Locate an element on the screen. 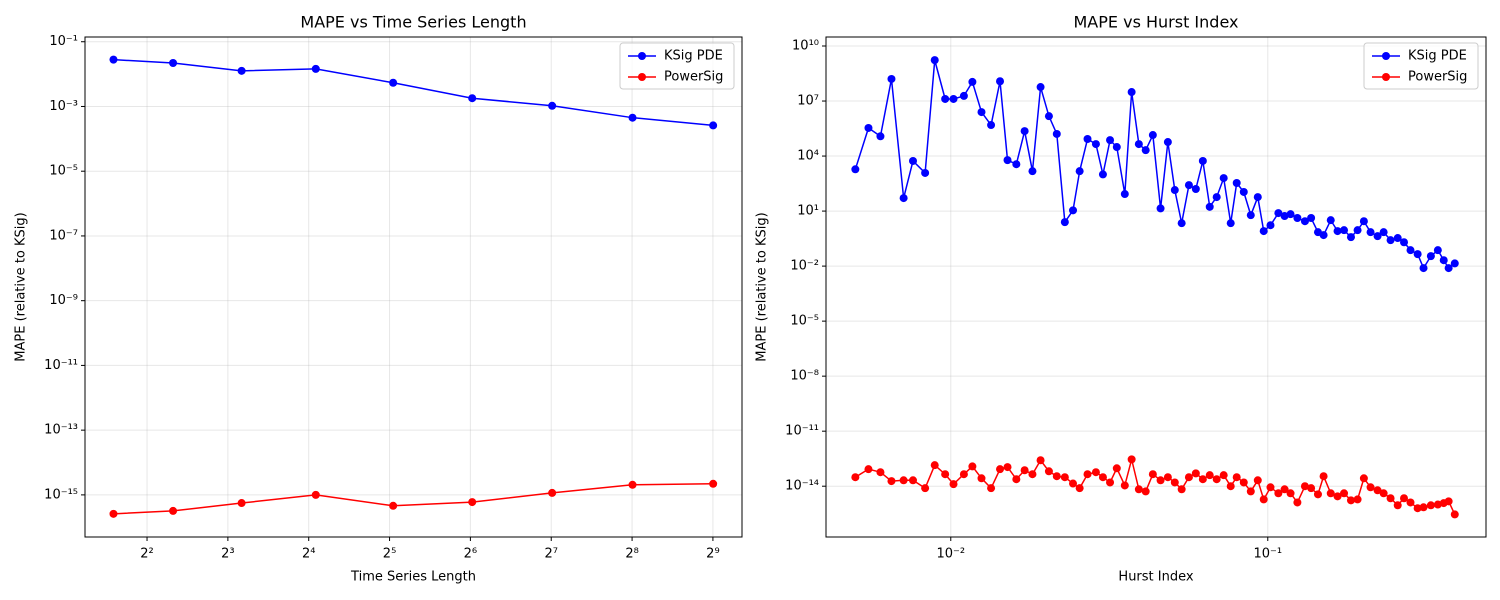  x-tick-label: 2³ is located at coordinates (227, 554).